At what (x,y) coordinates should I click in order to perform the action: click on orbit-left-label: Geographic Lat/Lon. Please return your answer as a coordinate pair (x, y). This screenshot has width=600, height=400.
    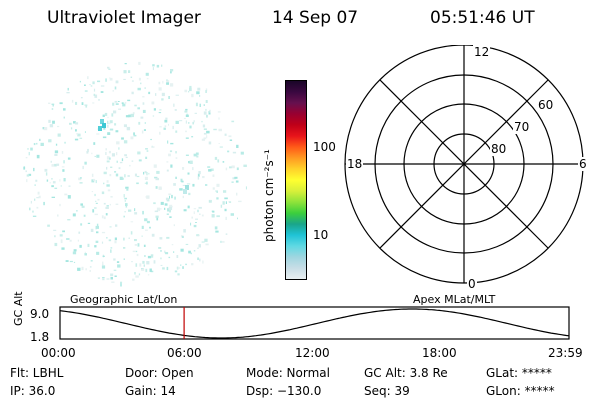
    Looking at the image, I should click on (124, 299).